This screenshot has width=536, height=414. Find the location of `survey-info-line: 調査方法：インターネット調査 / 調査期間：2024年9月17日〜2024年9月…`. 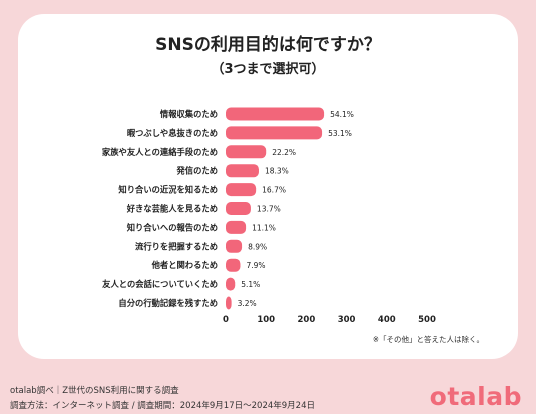

survey-info-line: 調査方法：インターネット調査 / 調査期間：2024年9月17日〜2024年9月… is located at coordinates (162, 406).